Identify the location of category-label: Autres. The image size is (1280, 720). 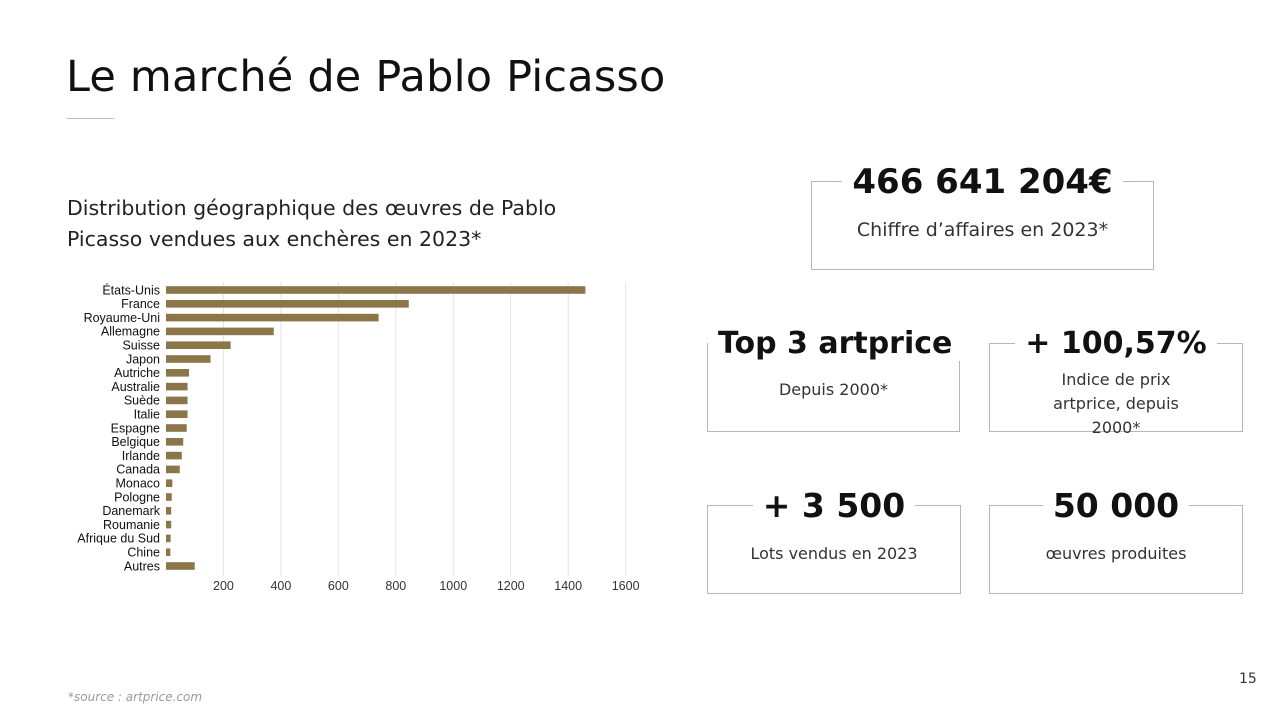
(142, 566).